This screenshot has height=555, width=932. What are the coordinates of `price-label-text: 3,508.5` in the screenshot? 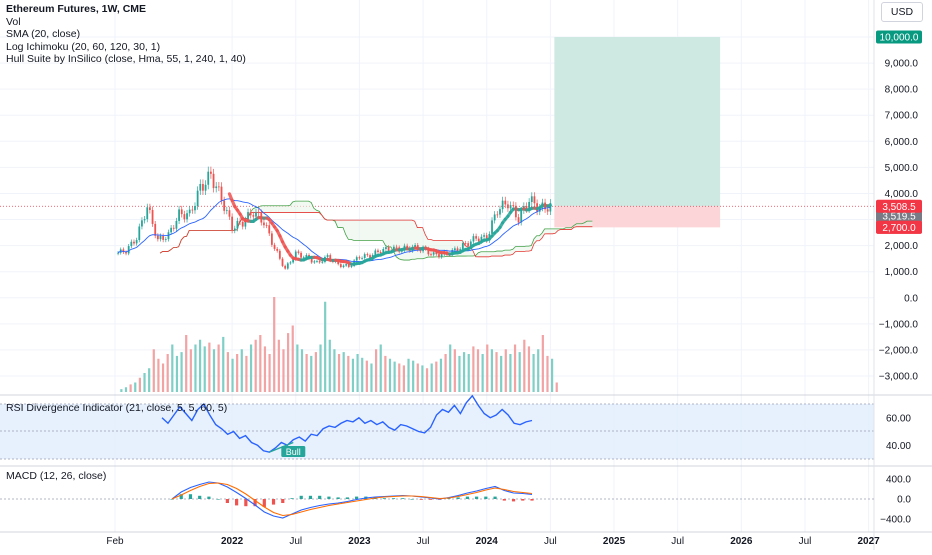 It's located at (899, 207).